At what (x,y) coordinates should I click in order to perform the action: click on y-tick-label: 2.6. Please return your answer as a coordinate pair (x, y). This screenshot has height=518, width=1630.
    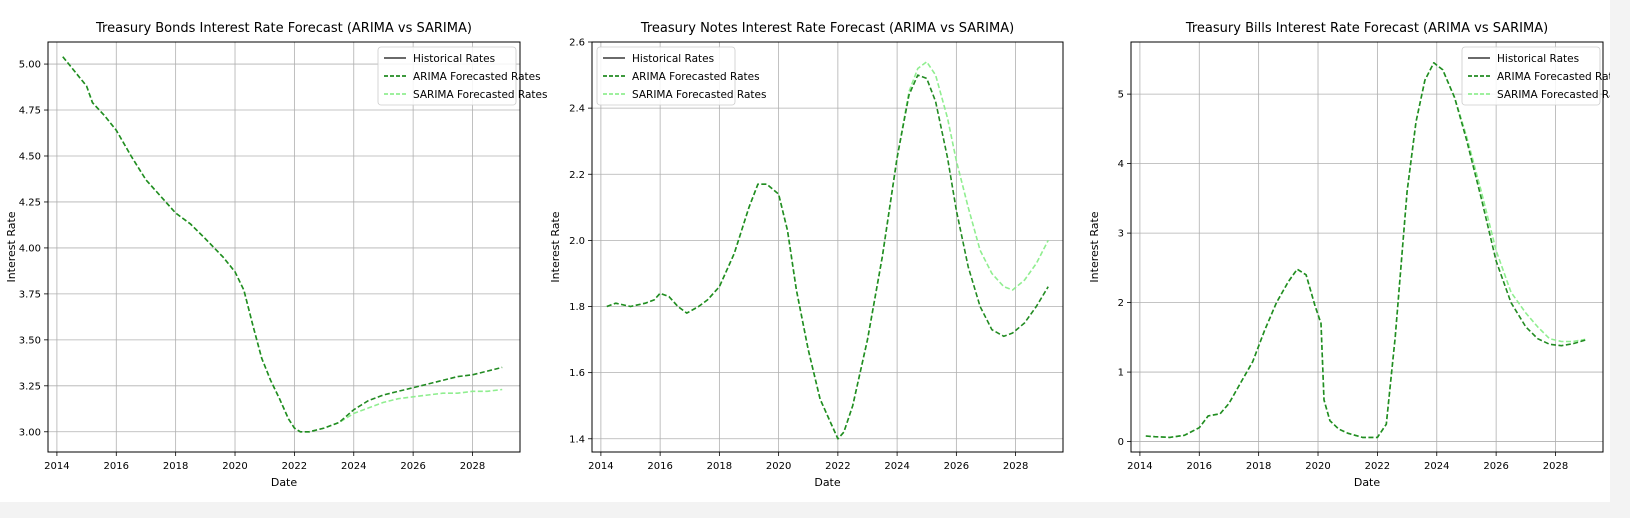
    Looking at the image, I should click on (577, 43).